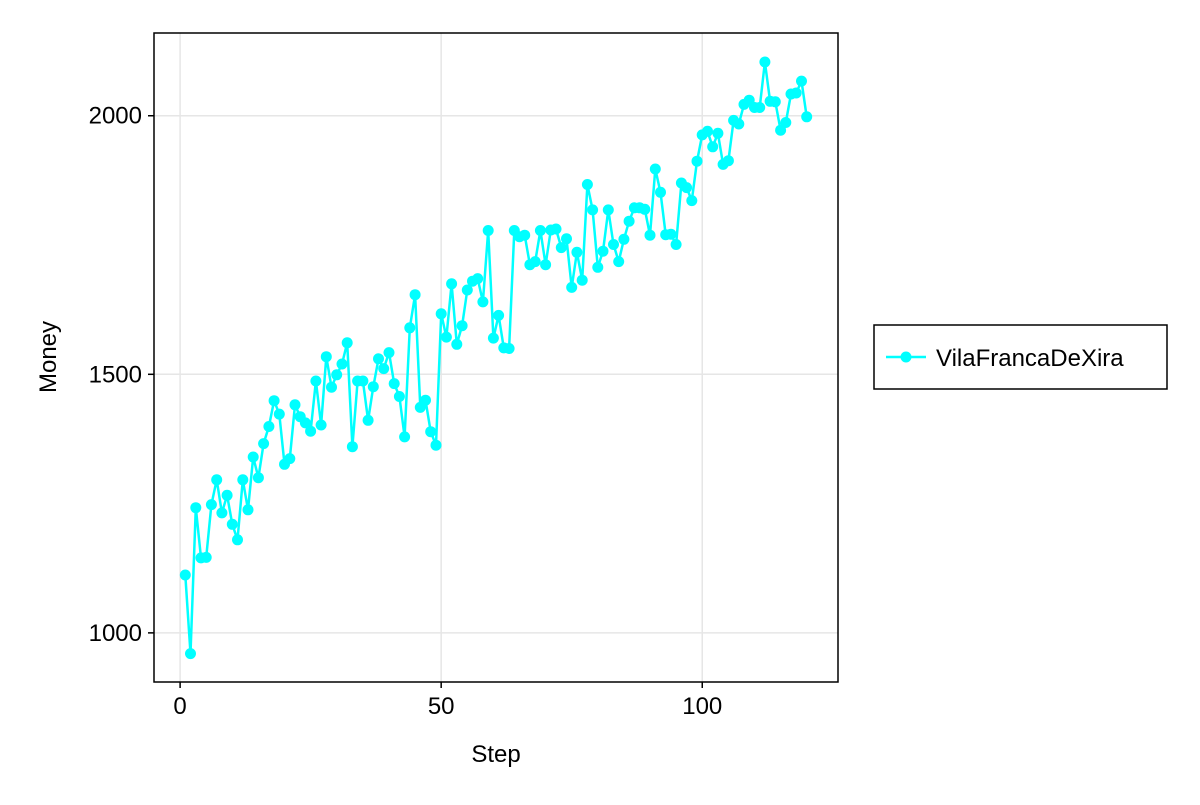 This screenshot has height=805, width=1200. What do you see at coordinates (1030, 358) in the screenshot?
I see `legend-entry-label: VilaFrancaDeXira` at bounding box center [1030, 358].